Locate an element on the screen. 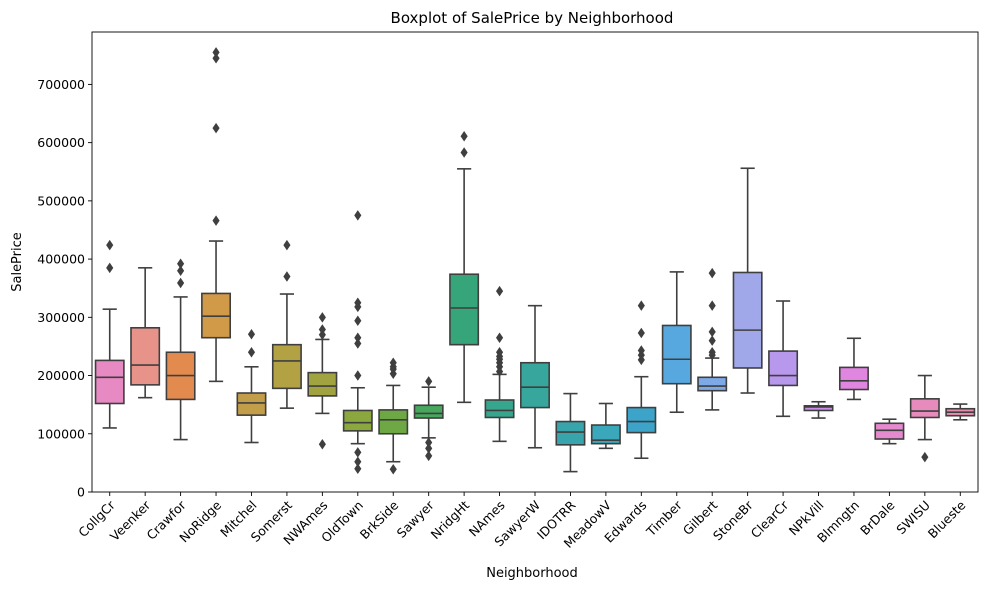  y-tick-label: 300000 is located at coordinates (61, 317).